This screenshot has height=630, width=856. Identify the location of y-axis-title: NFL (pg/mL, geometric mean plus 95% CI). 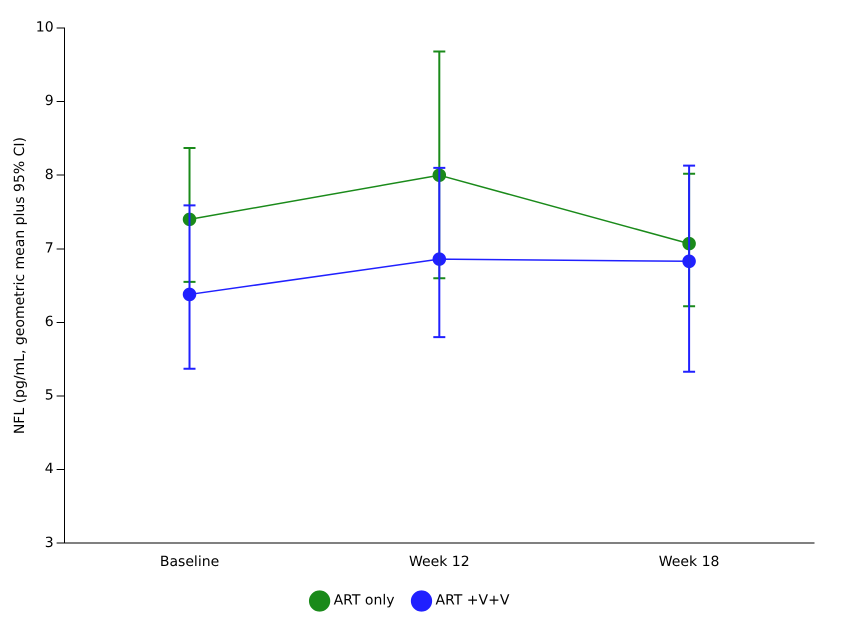
(20, 285).